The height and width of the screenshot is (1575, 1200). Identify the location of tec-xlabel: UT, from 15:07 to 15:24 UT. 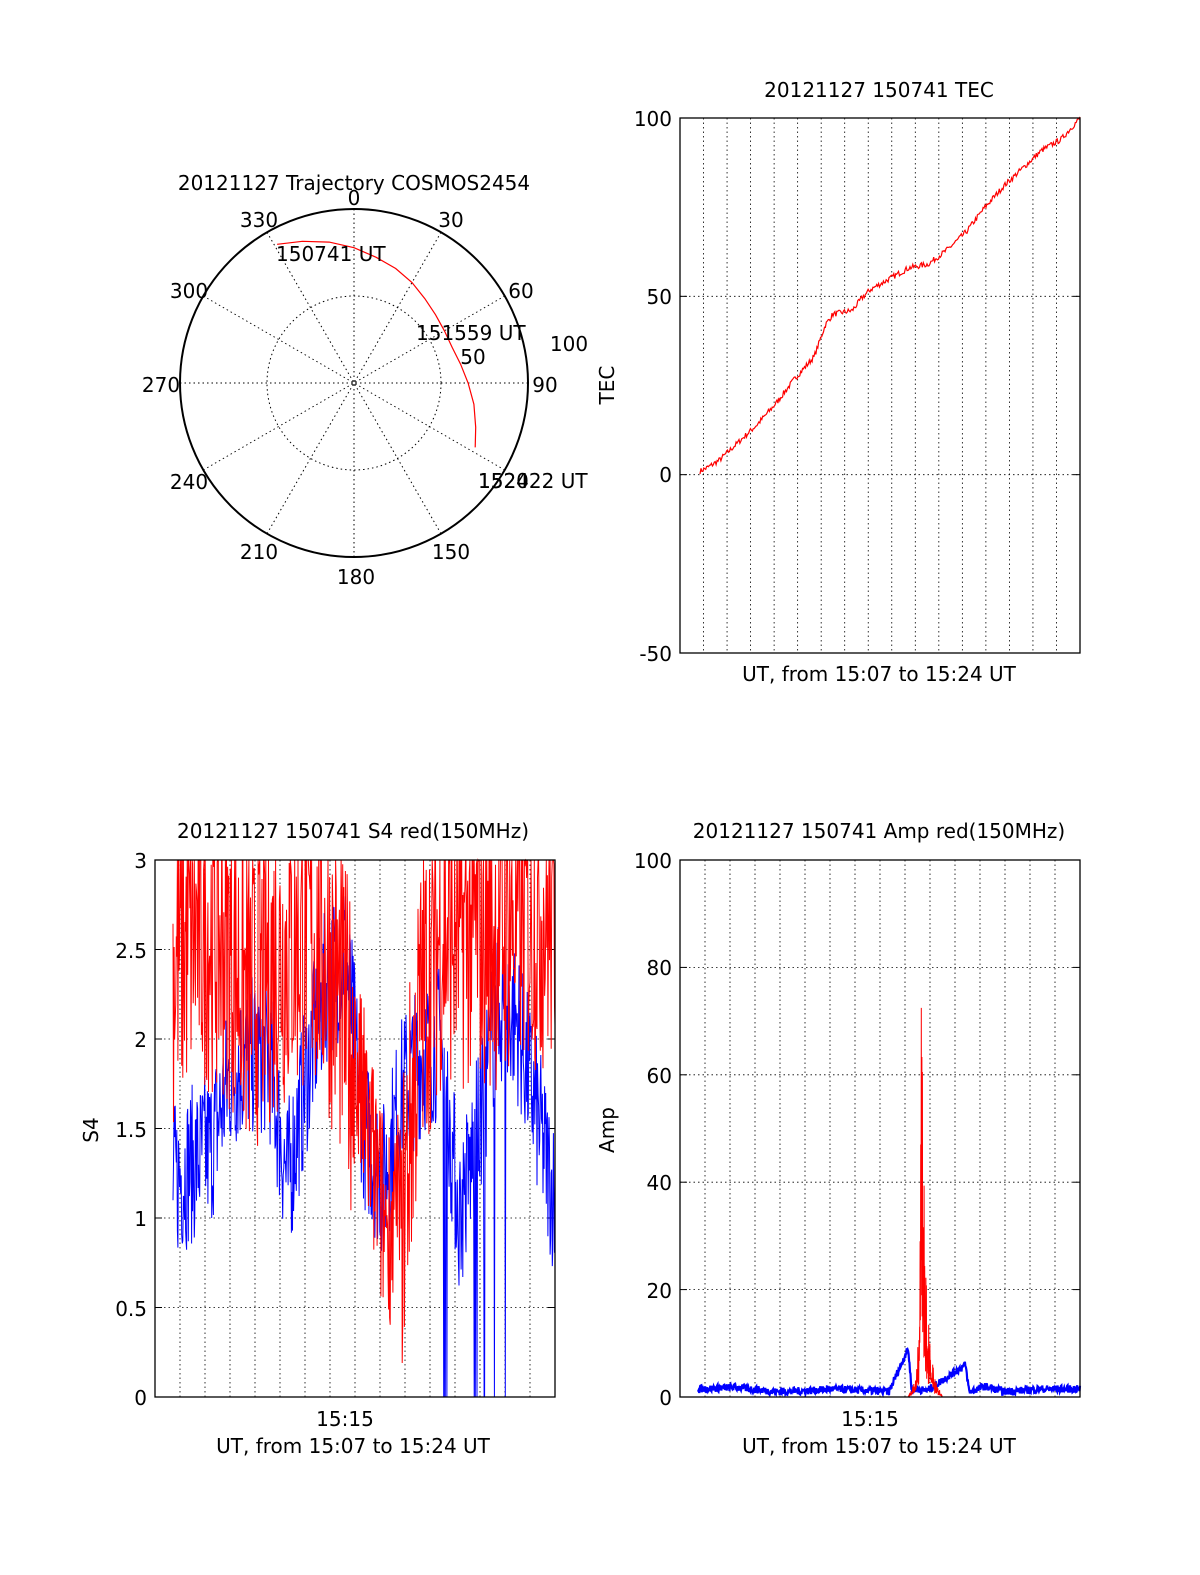
(879, 674).